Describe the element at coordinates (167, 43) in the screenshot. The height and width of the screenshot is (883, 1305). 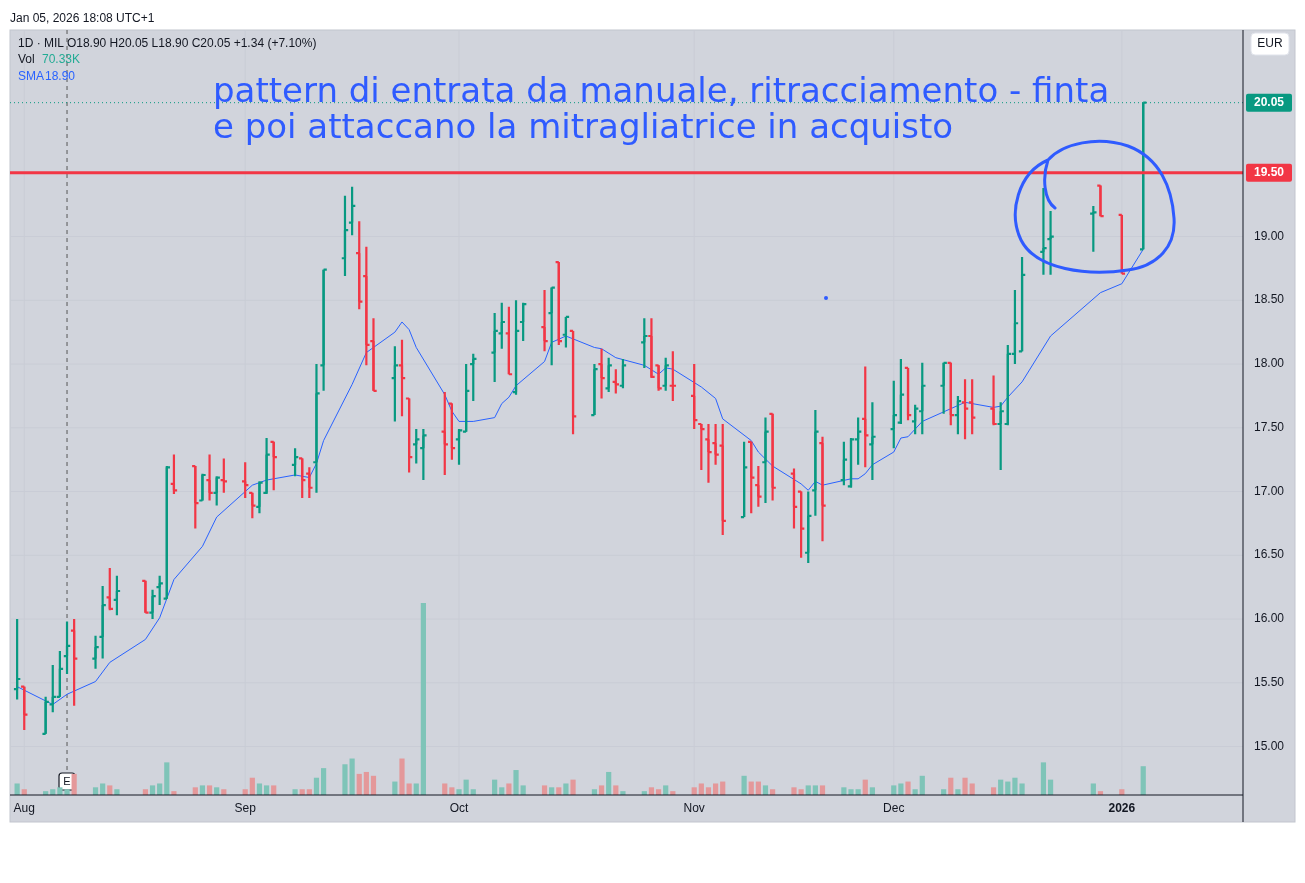
I see `text: 1D · MIL O18.90 H20.05 L18.90 C20.05 +1.34 (+7.10%)` at that location.